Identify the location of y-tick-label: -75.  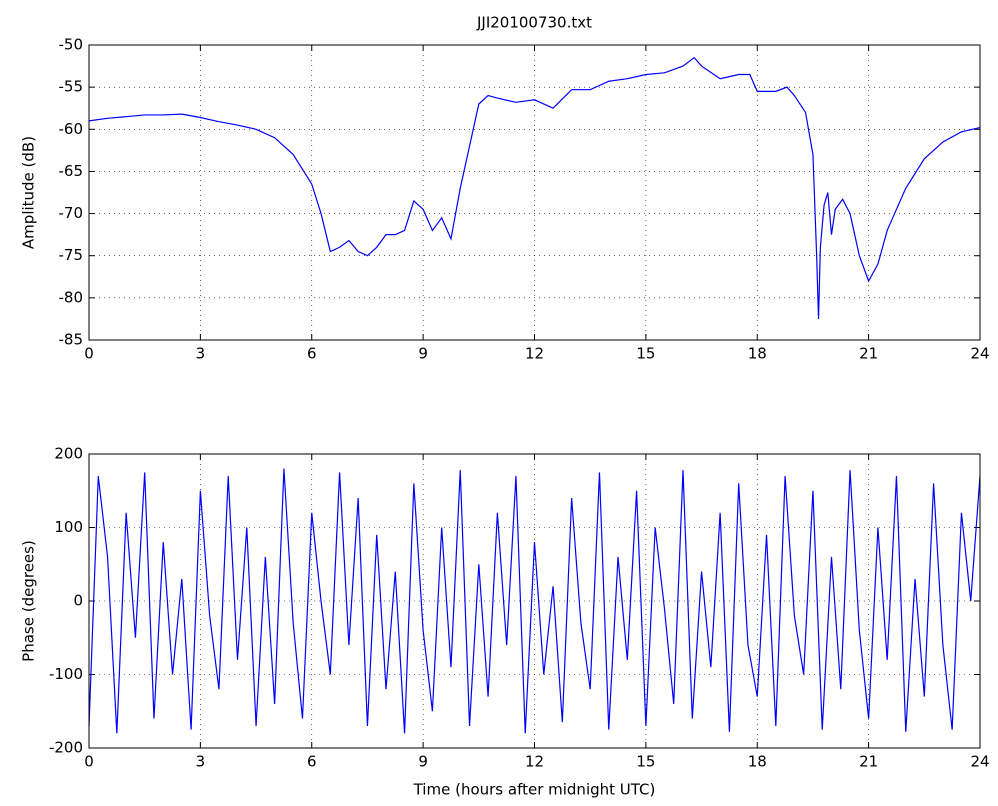
(71, 255).